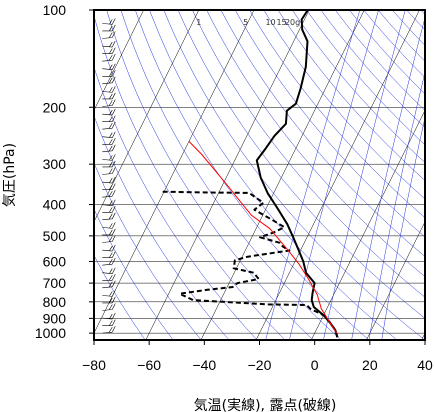  Describe the element at coordinates (55, 205) in the screenshot. I see `y-tick-label: 400` at that location.